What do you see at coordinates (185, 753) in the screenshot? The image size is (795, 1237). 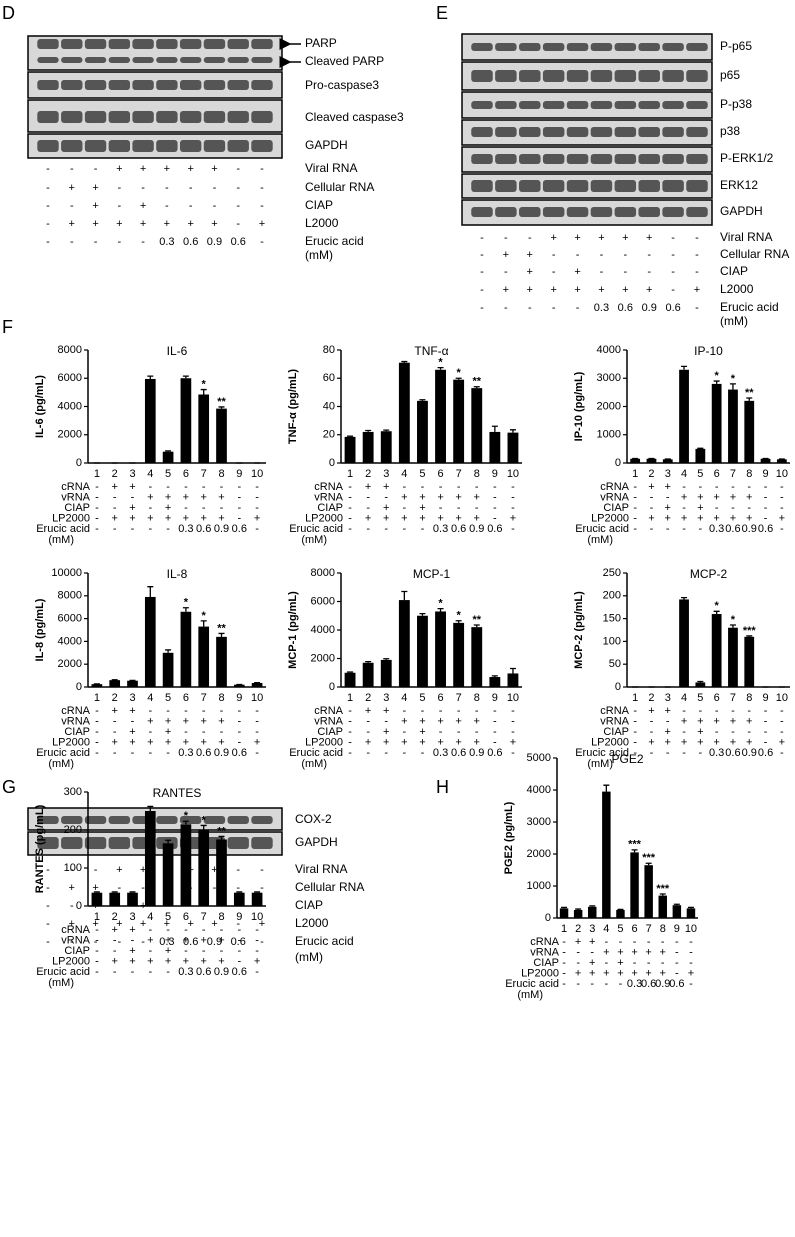 I see `condition-value: 0.3` at bounding box center [185, 753].